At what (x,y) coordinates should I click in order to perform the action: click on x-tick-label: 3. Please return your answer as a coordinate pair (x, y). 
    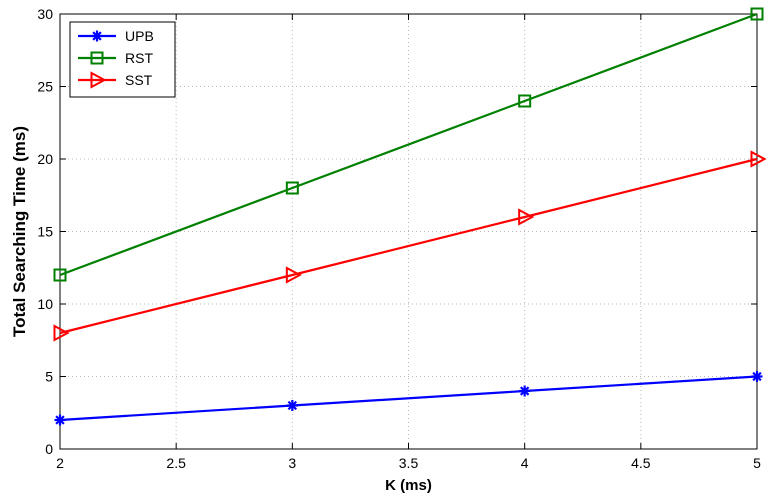
    Looking at the image, I should click on (292, 463).